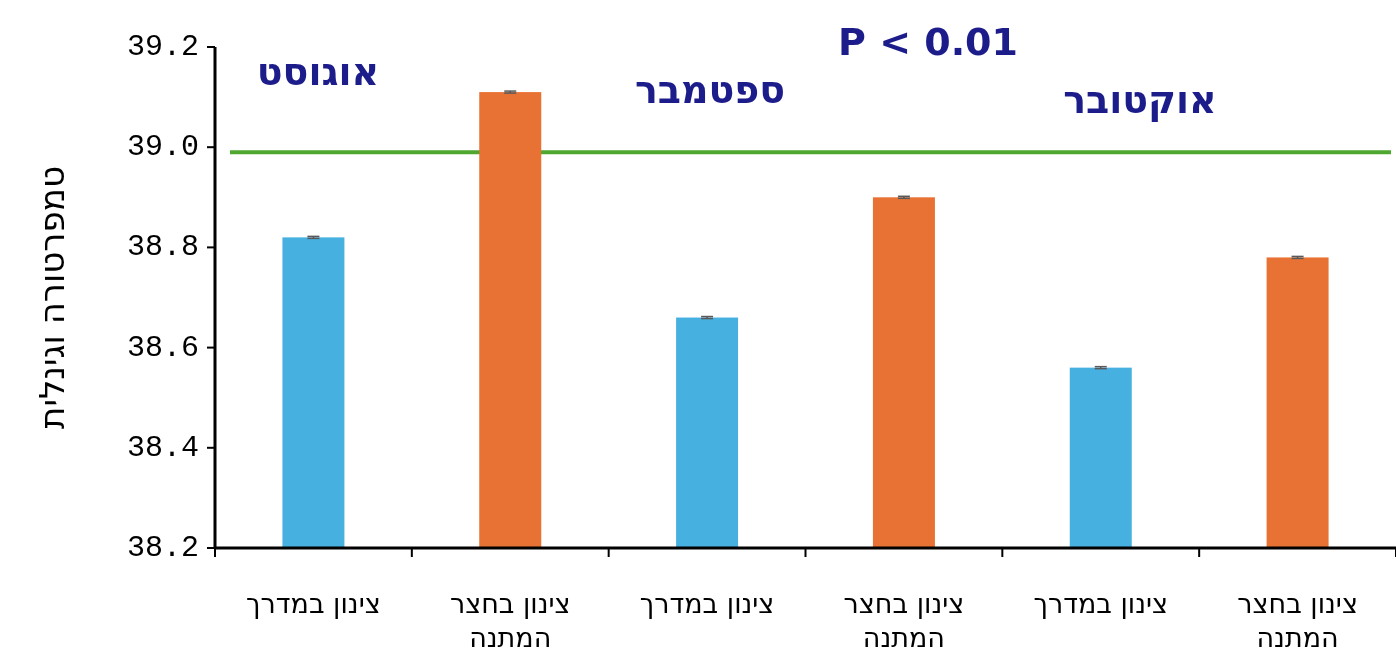  What do you see at coordinates (710, 90) in the screenshot?
I see `annotation: ספטמבר` at bounding box center [710, 90].